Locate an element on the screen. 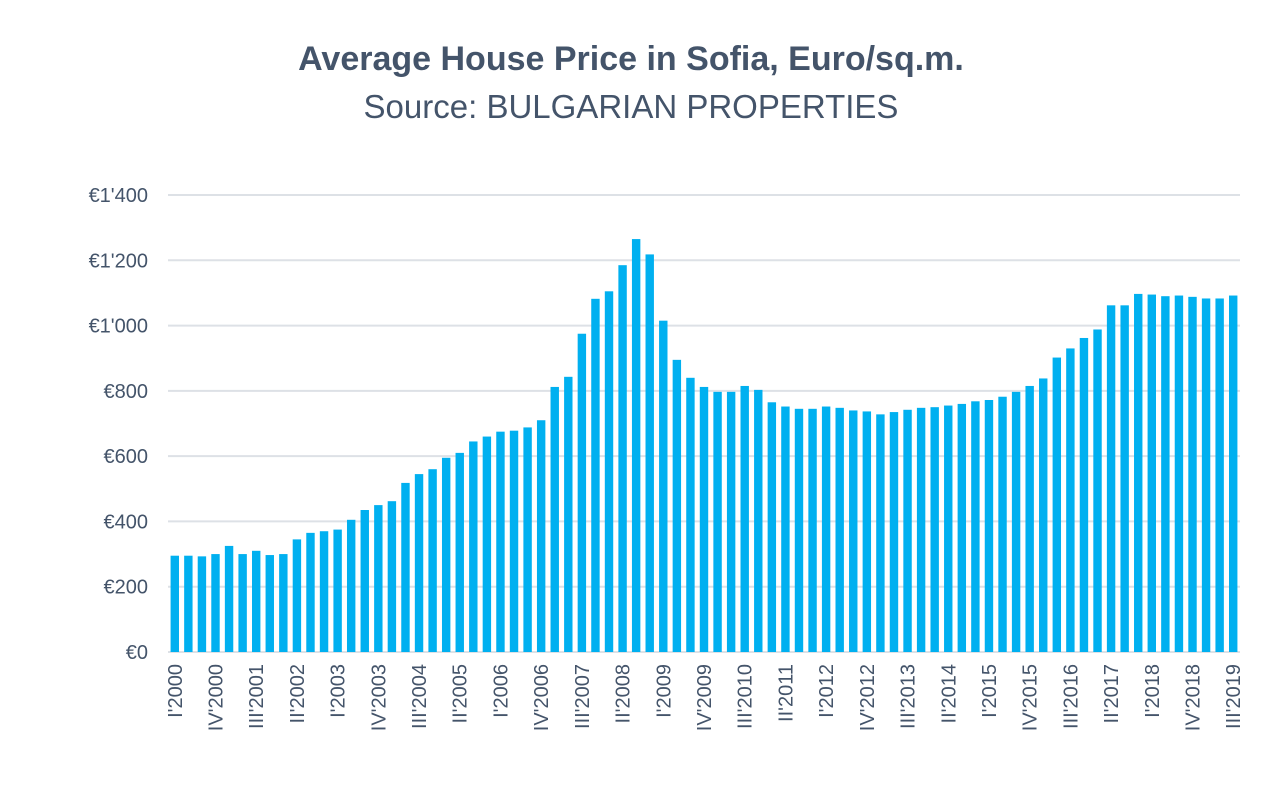 The height and width of the screenshot is (794, 1262). x-tick-label: IV'2012 is located at coordinates (868, 697).